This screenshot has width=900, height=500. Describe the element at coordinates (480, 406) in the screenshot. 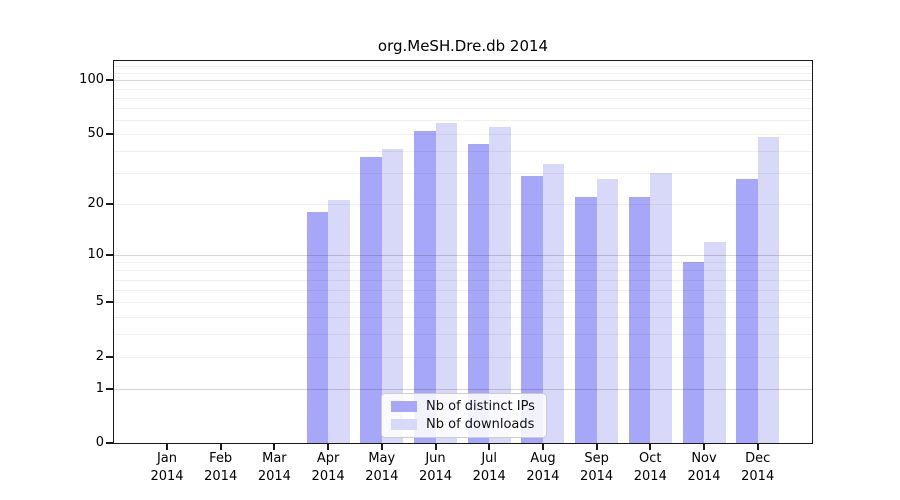

I see `legend-label-ips: Nb of distinct IPs` at that location.